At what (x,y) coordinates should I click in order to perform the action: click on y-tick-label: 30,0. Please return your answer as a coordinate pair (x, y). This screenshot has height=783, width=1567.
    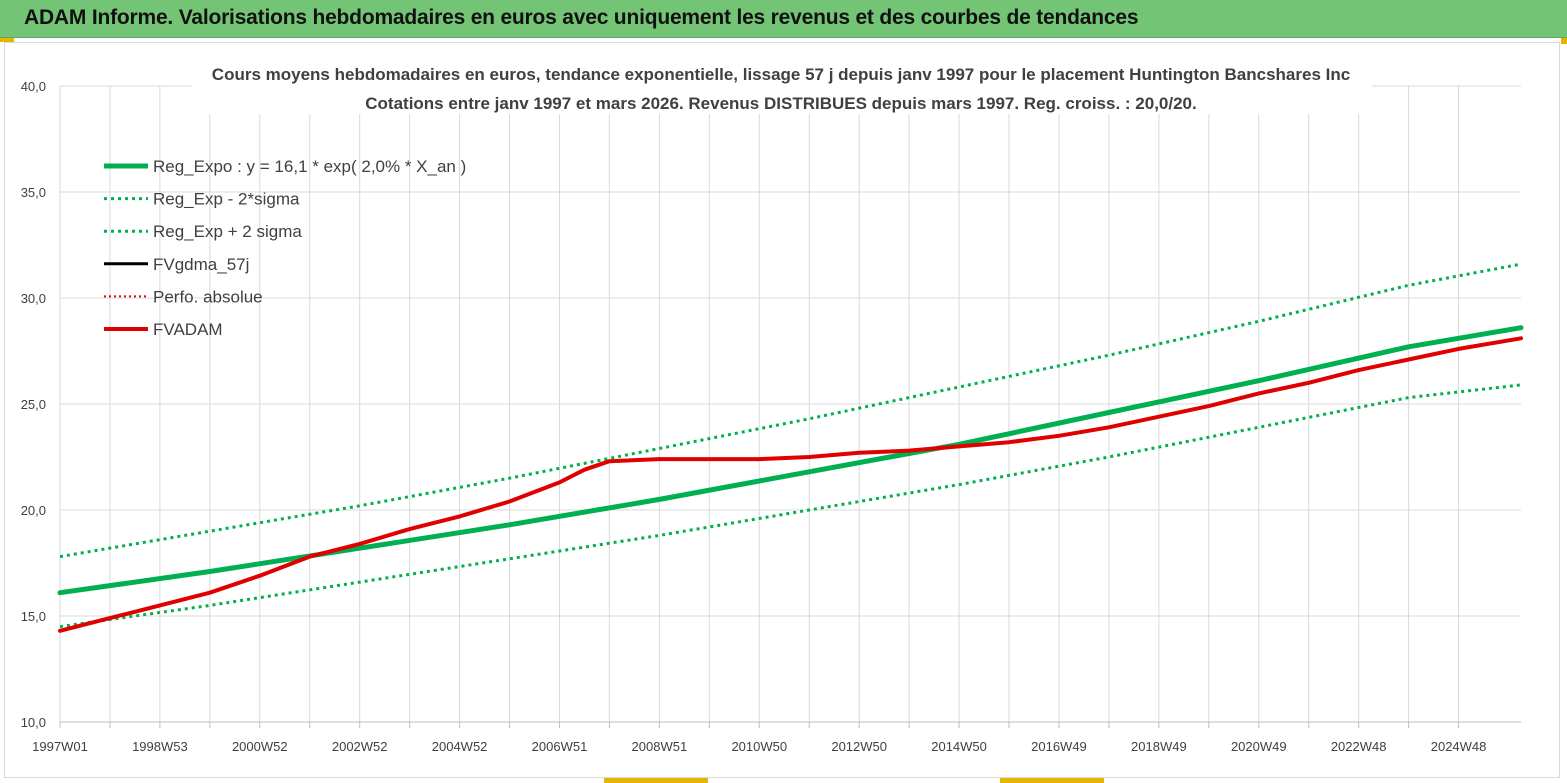
    Looking at the image, I should click on (33, 298).